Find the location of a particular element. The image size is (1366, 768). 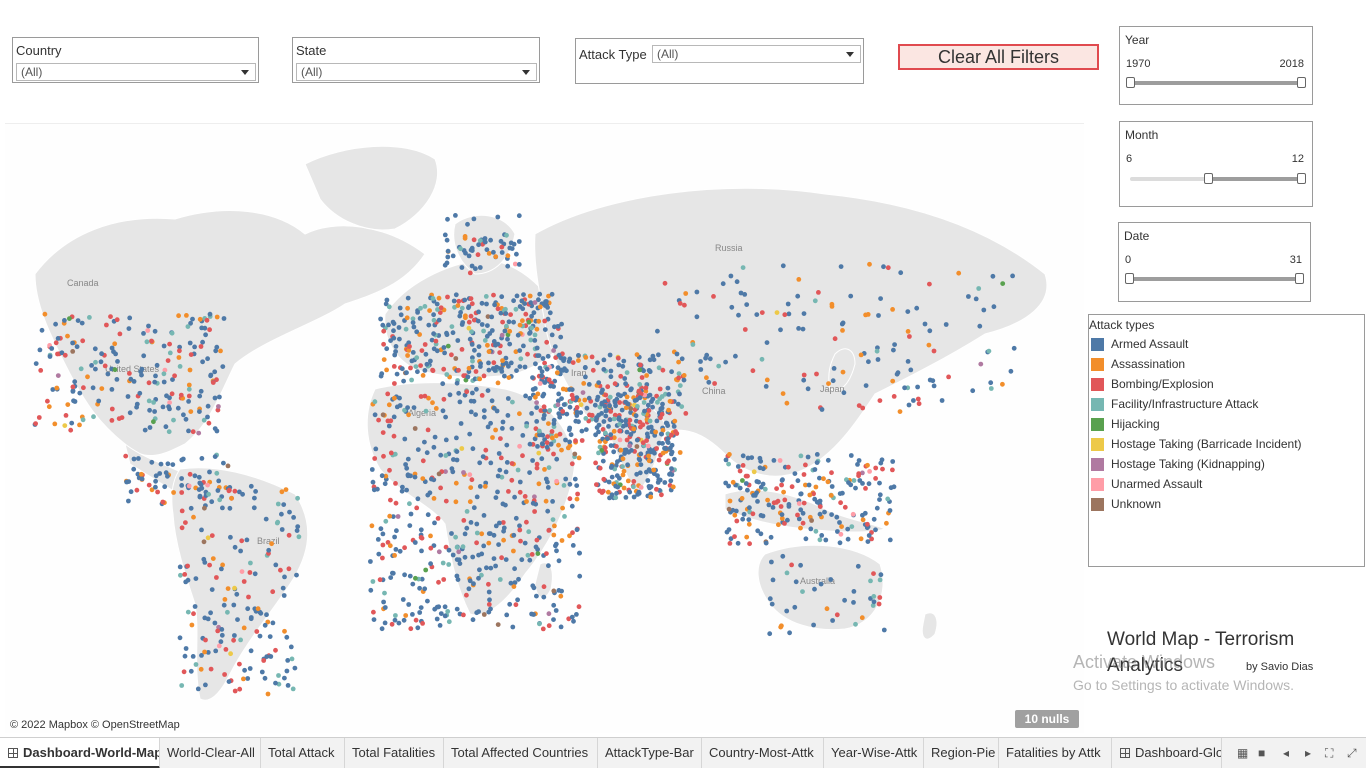

date-slider-track is located at coordinates (1214, 278).